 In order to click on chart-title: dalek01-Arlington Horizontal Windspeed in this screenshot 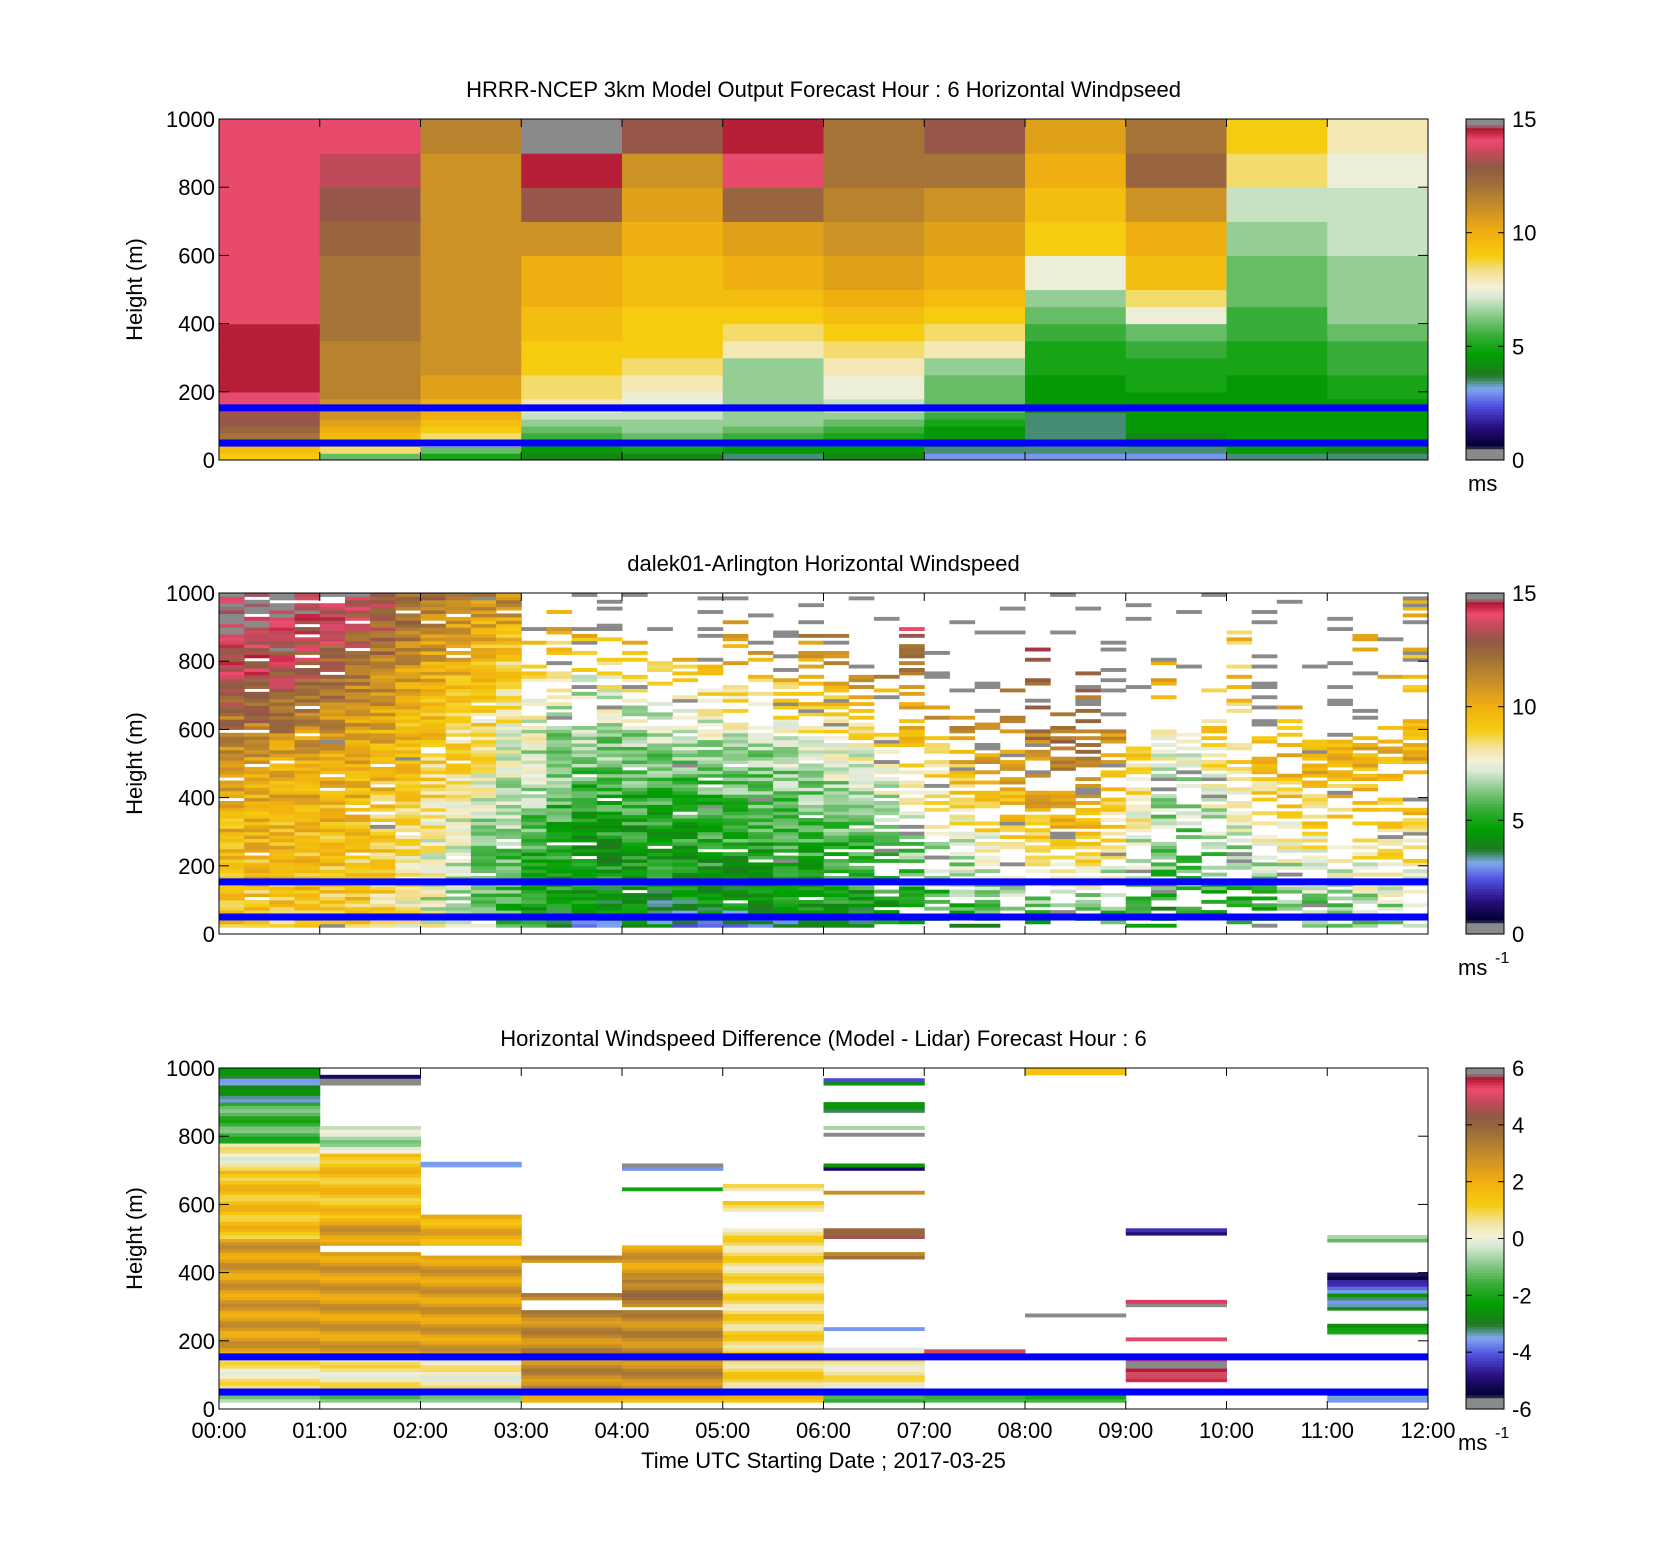, I will do `click(823, 563)`.